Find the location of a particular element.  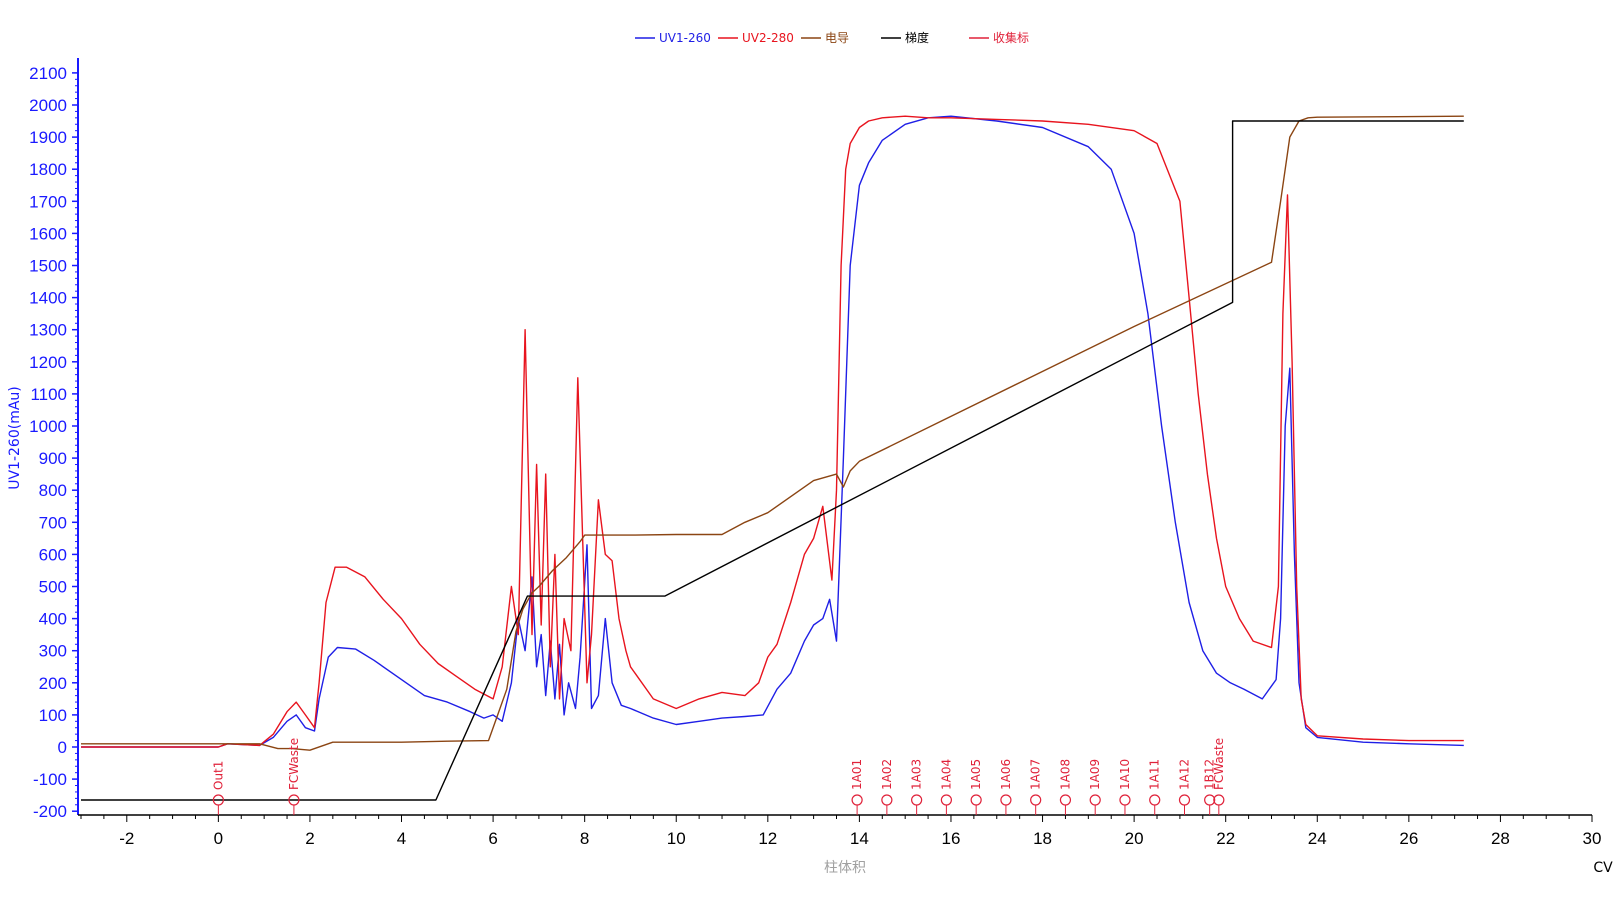

fraction-marker: Out1 is located at coordinates (218, 788).